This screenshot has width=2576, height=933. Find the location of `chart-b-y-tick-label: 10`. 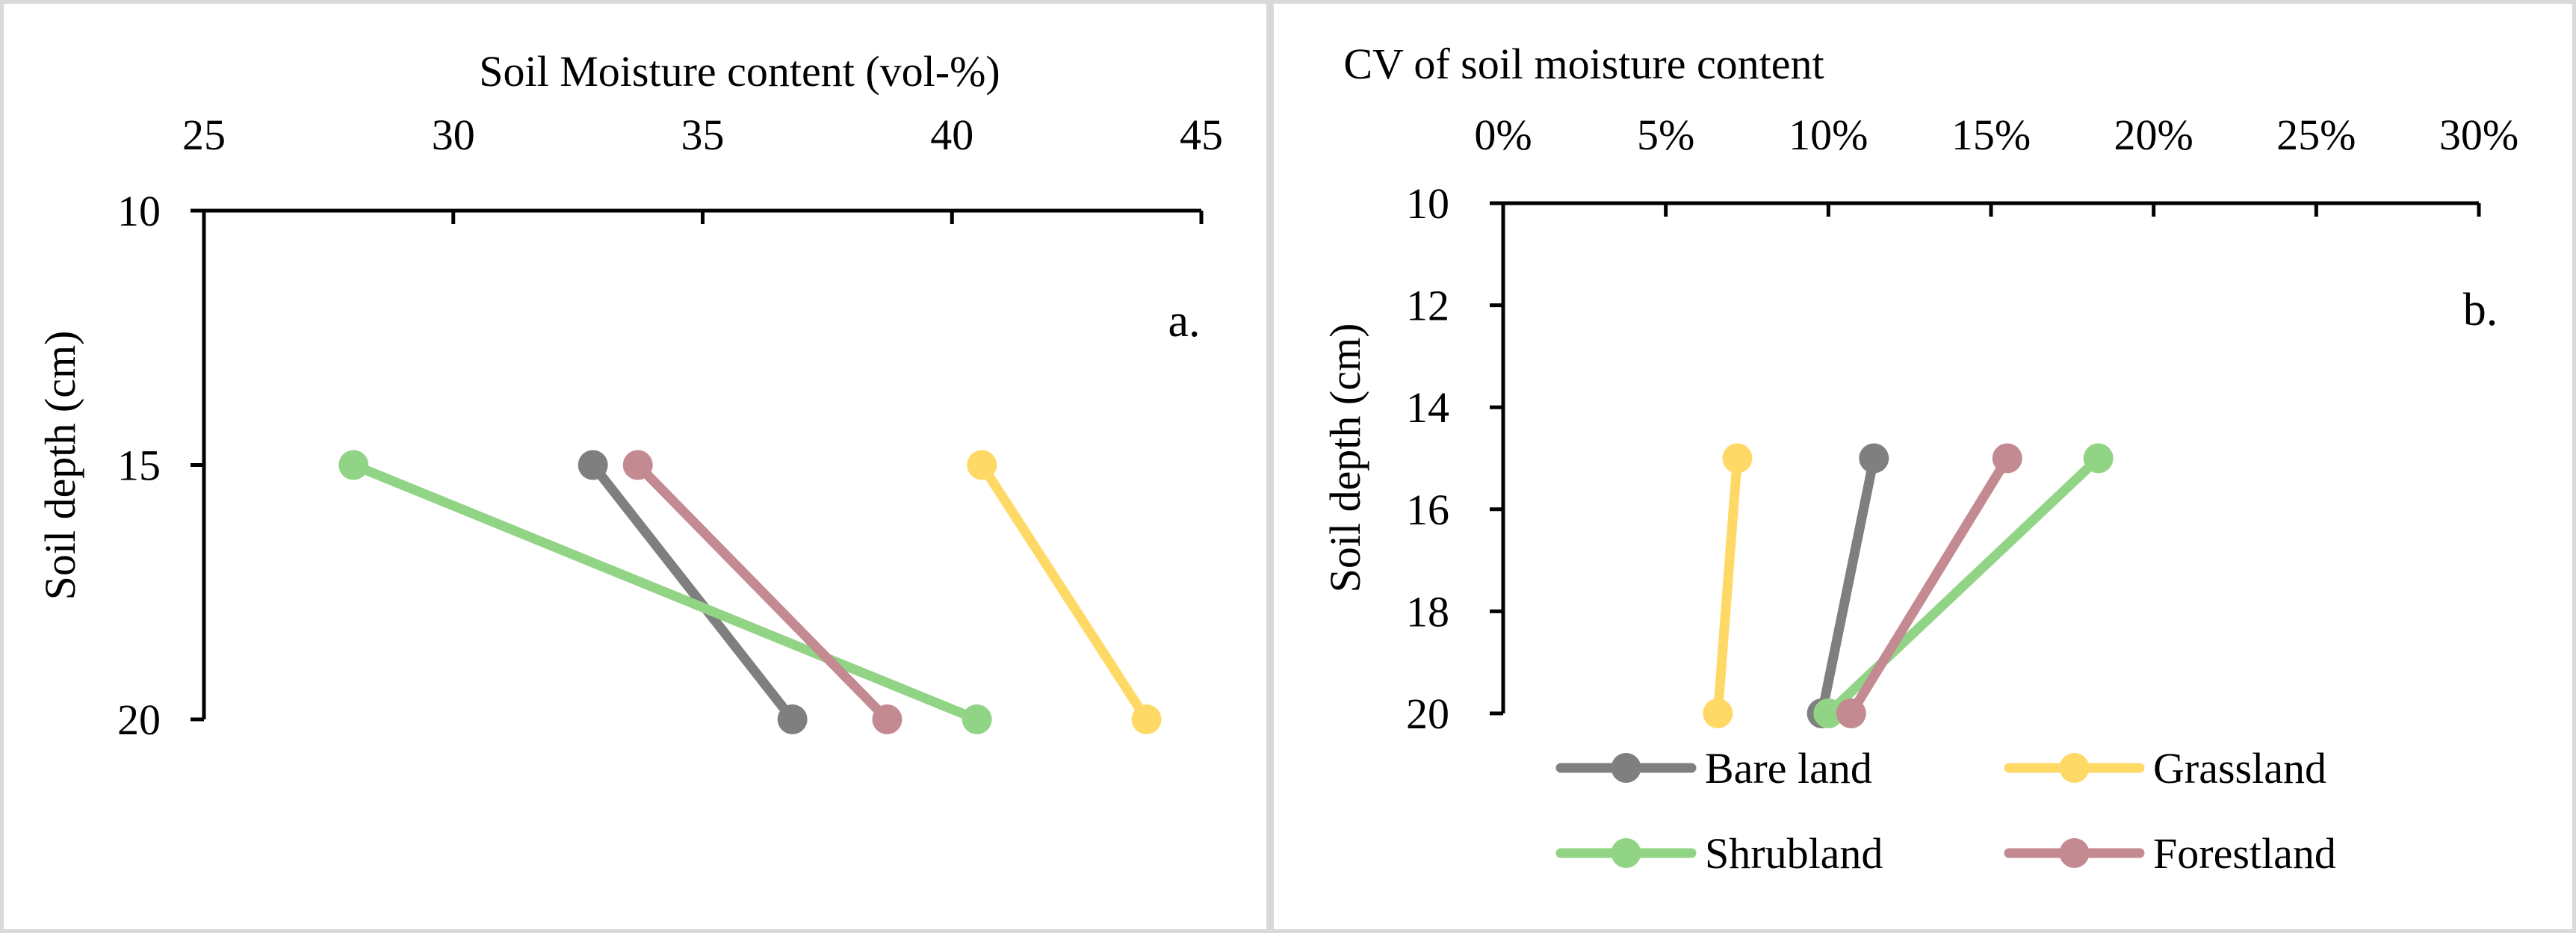

chart-b-y-tick-label: 10 is located at coordinates (1427, 203).